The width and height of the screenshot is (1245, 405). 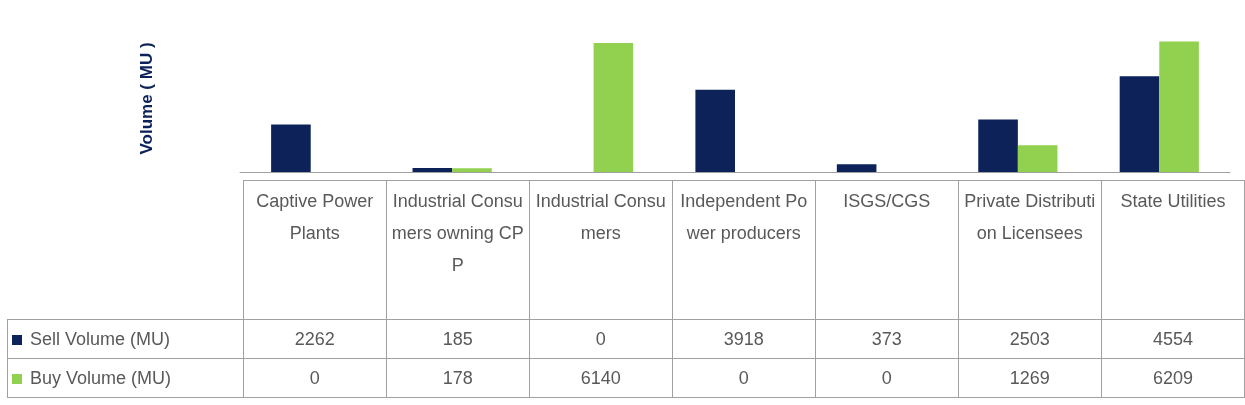 I want to click on x-tick-label: Captive Power Plants, so click(x=315, y=250).